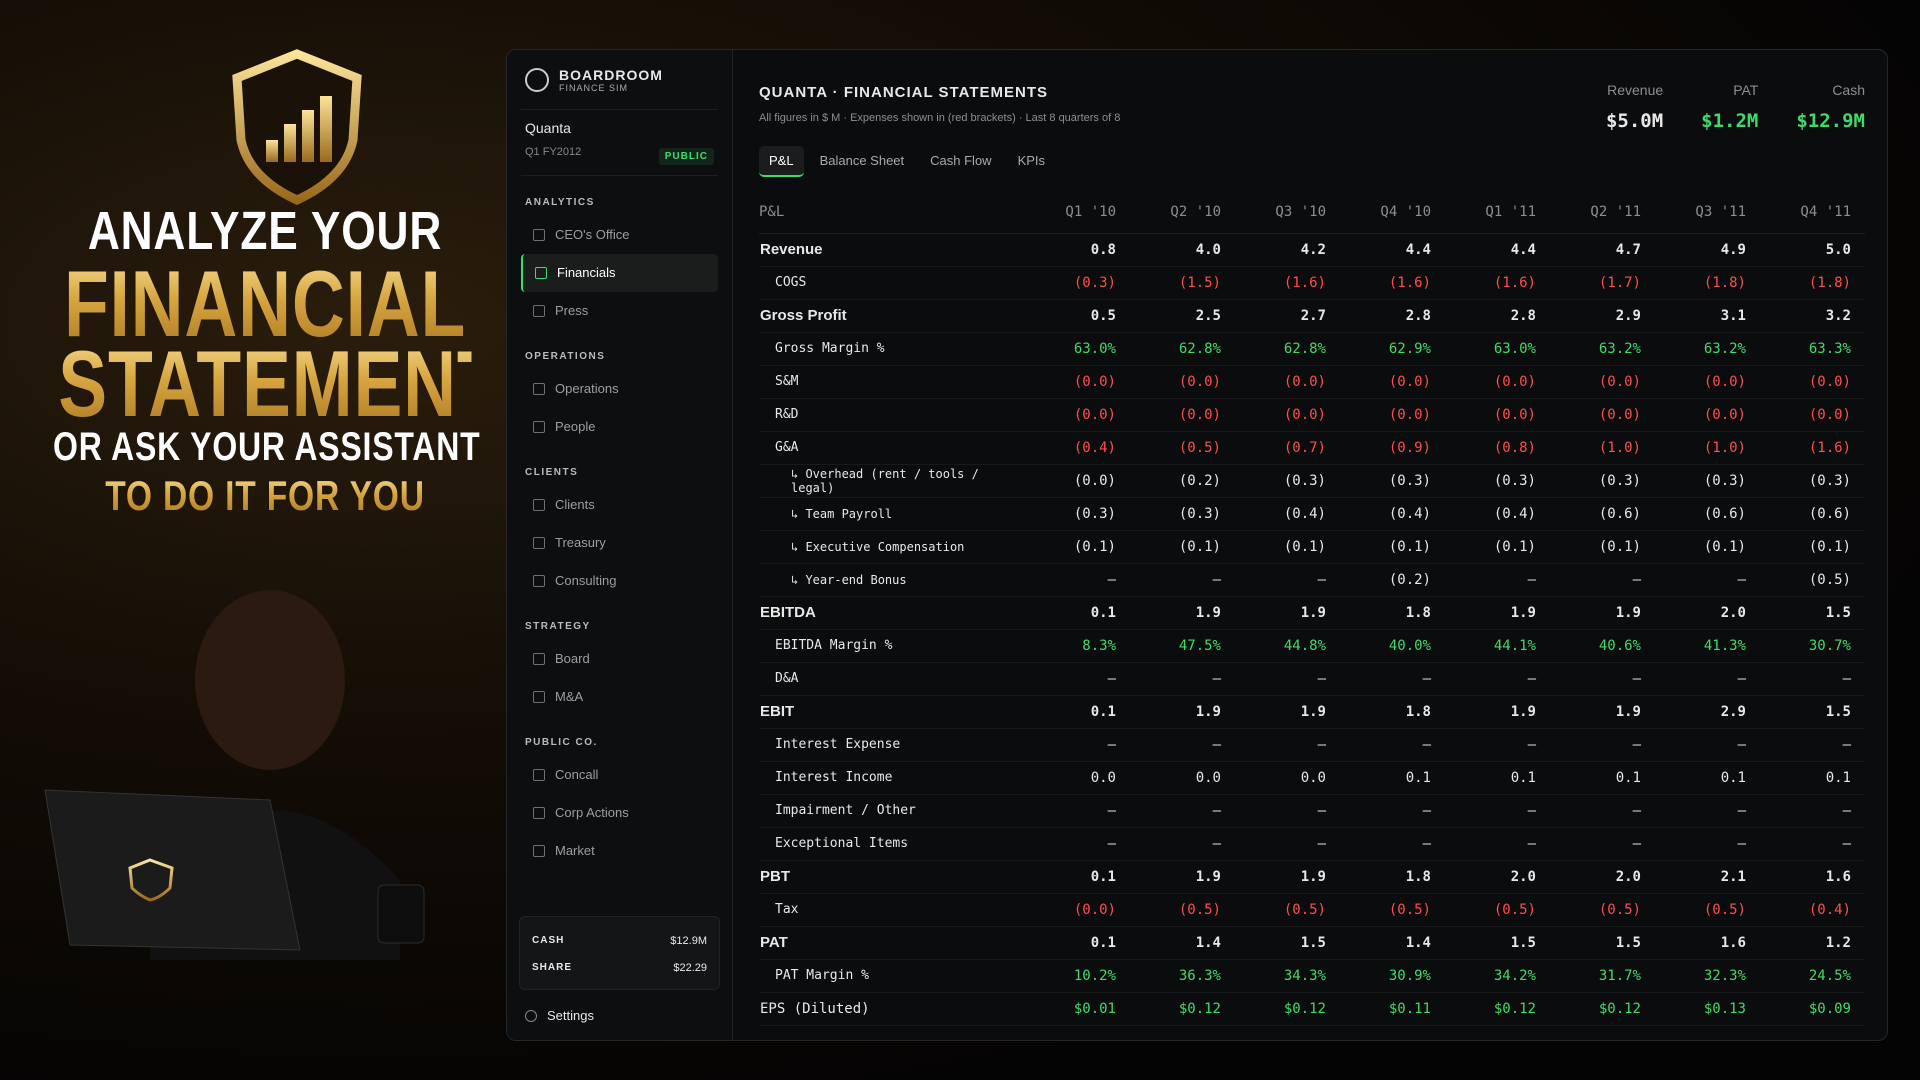  I want to click on column-header: Q2 '11, so click(1602, 213).